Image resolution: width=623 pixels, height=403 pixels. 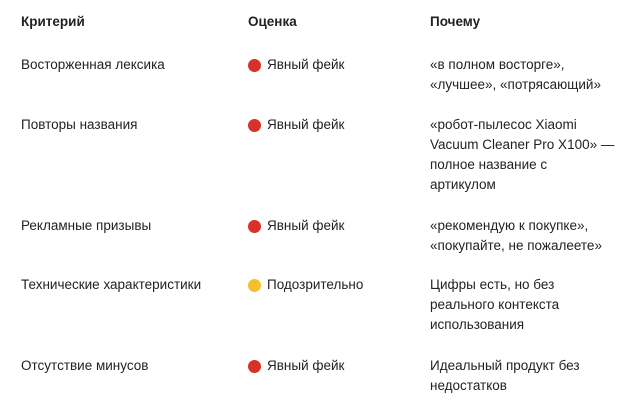 I want to click on criterion-cell: Отсутствие минусов, so click(x=85, y=365).